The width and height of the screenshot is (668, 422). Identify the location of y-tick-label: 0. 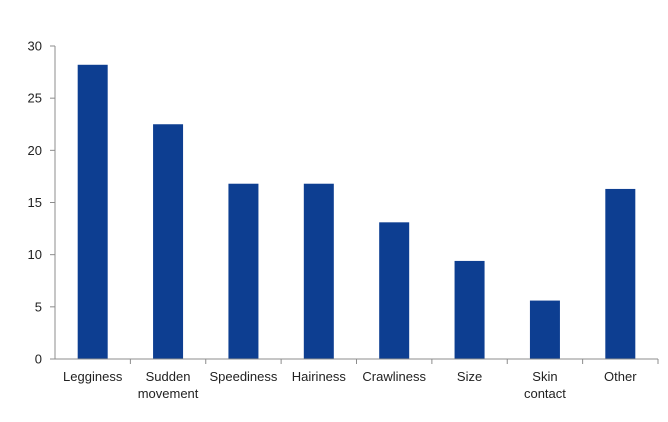
(38, 359).